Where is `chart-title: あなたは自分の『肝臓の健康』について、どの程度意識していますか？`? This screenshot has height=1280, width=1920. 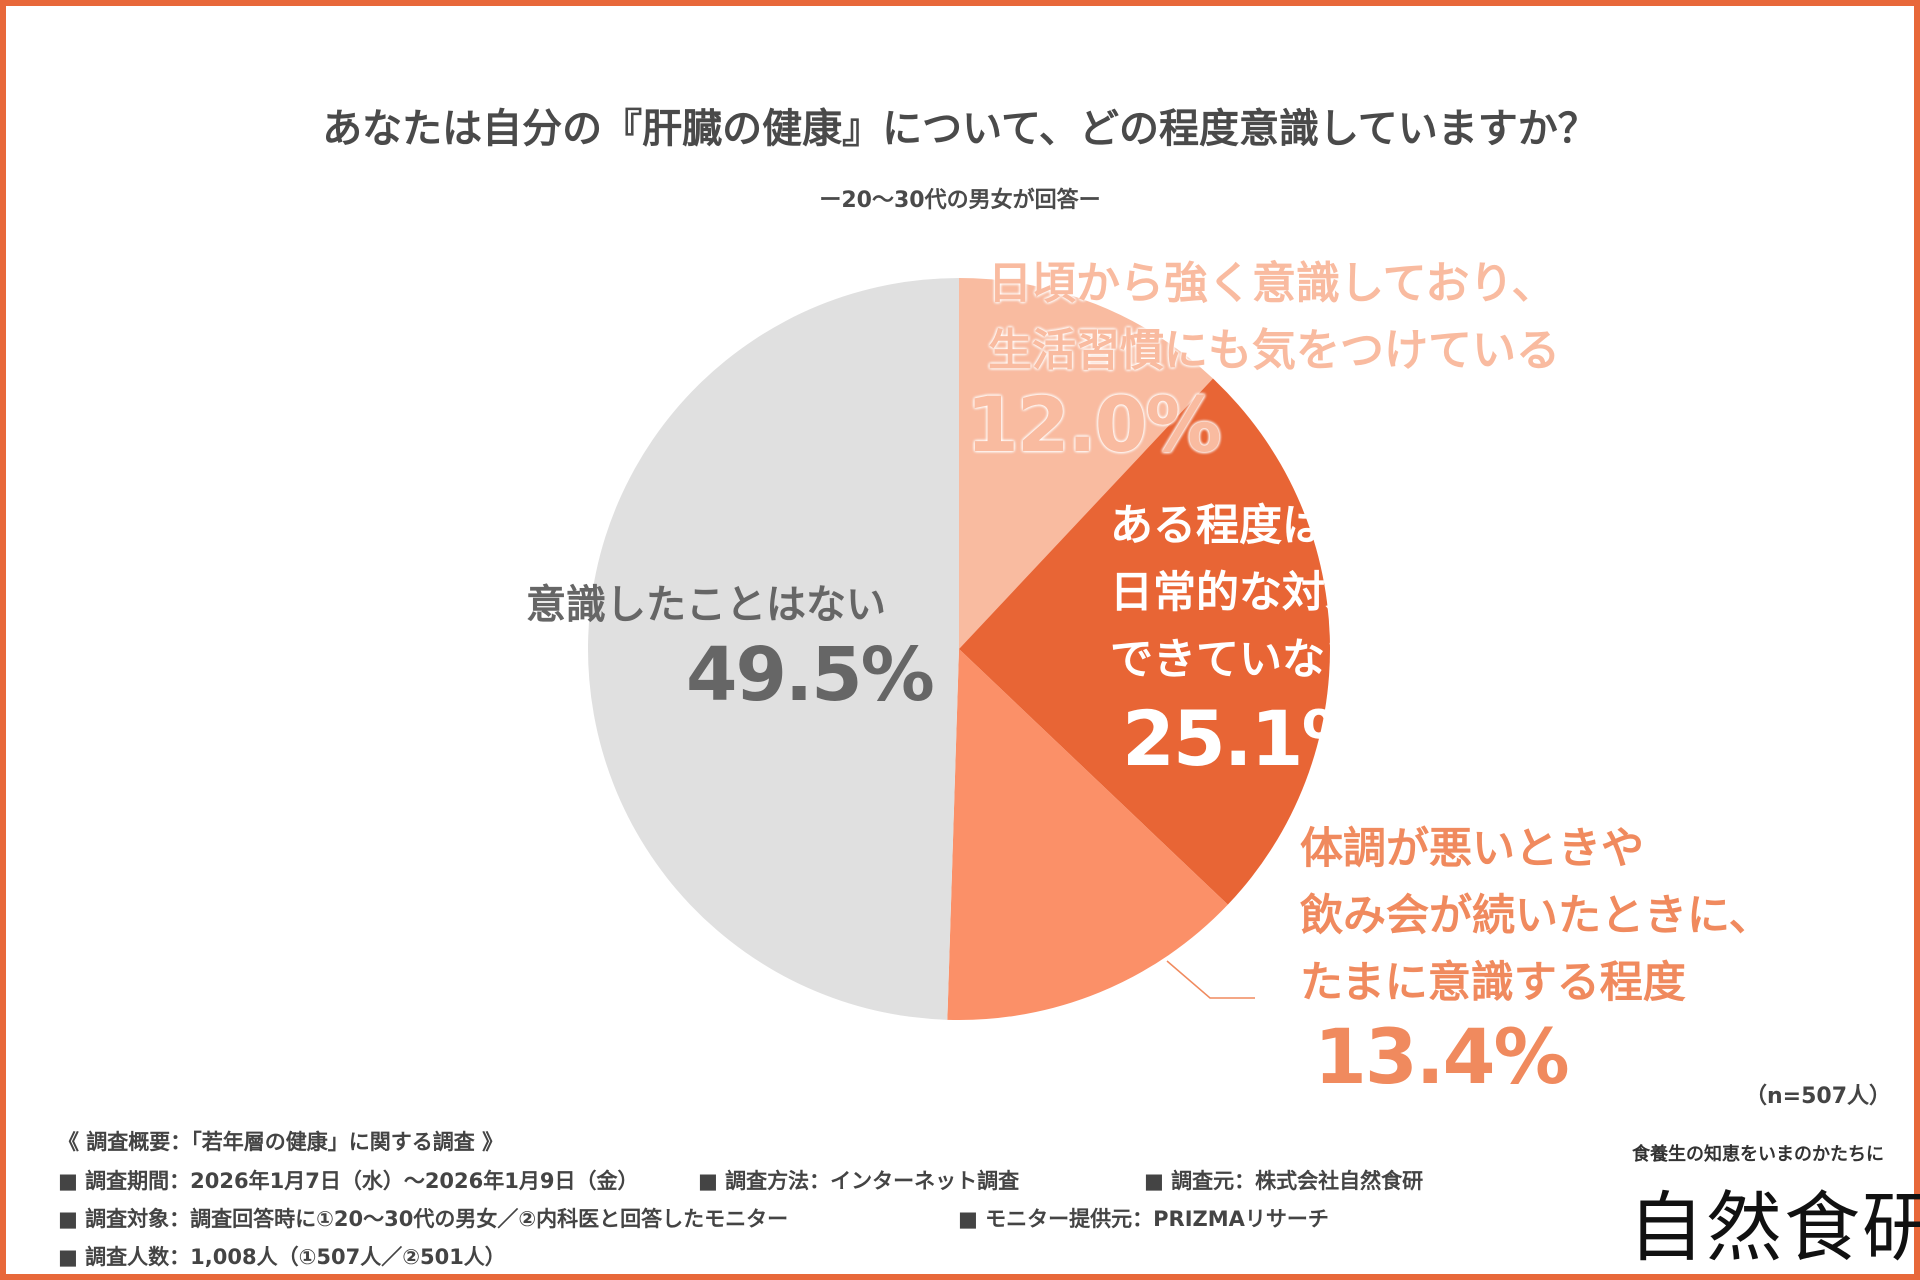
chart-title: あなたは自分の『肝臓の健康』について、どの程度意識していますか？ is located at coordinates (960, 129).